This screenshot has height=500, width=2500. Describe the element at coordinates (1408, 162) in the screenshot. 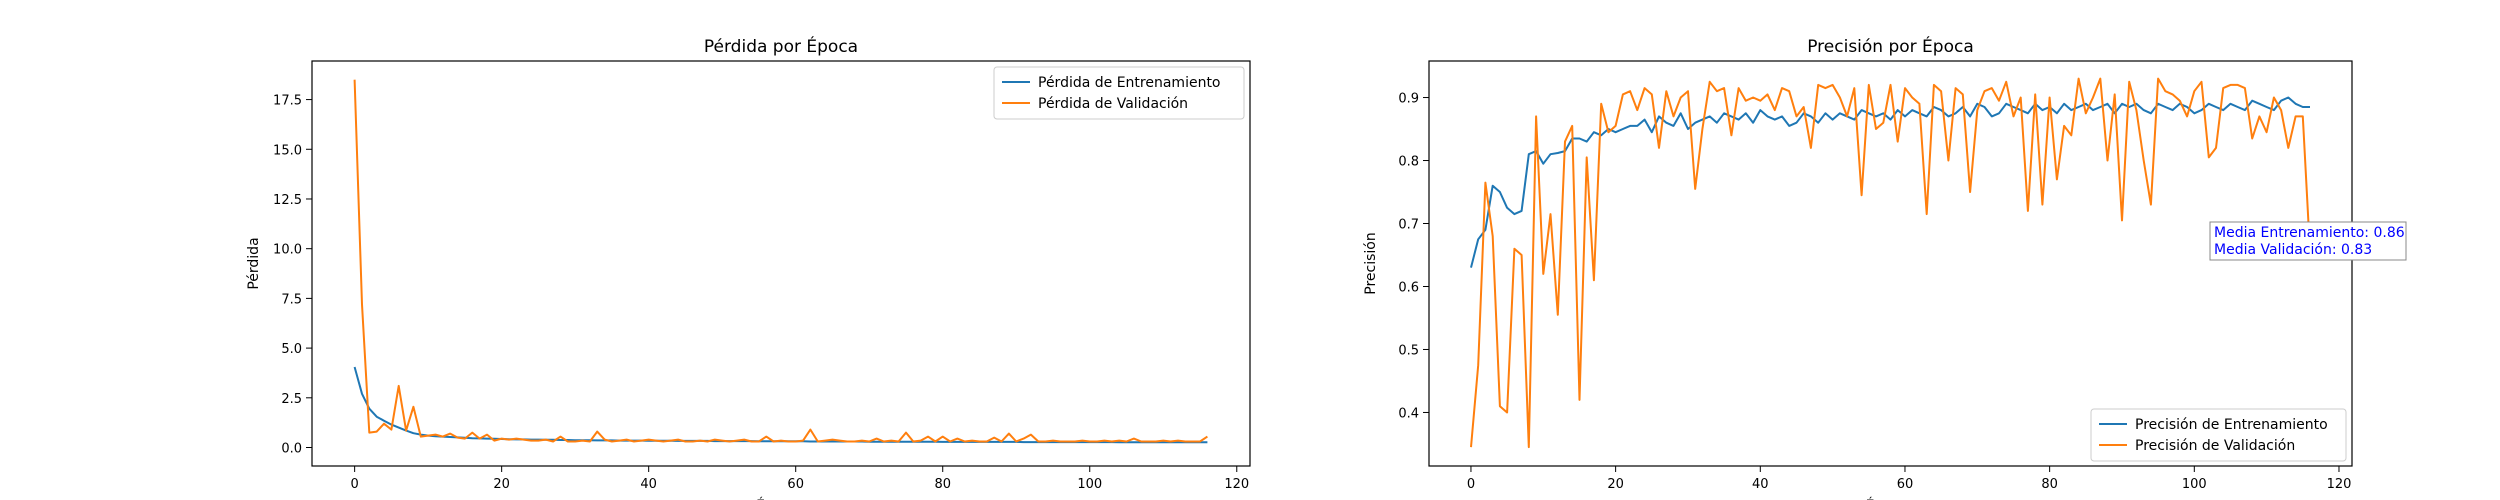

I see `y-tick-label: 0.8` at that location.